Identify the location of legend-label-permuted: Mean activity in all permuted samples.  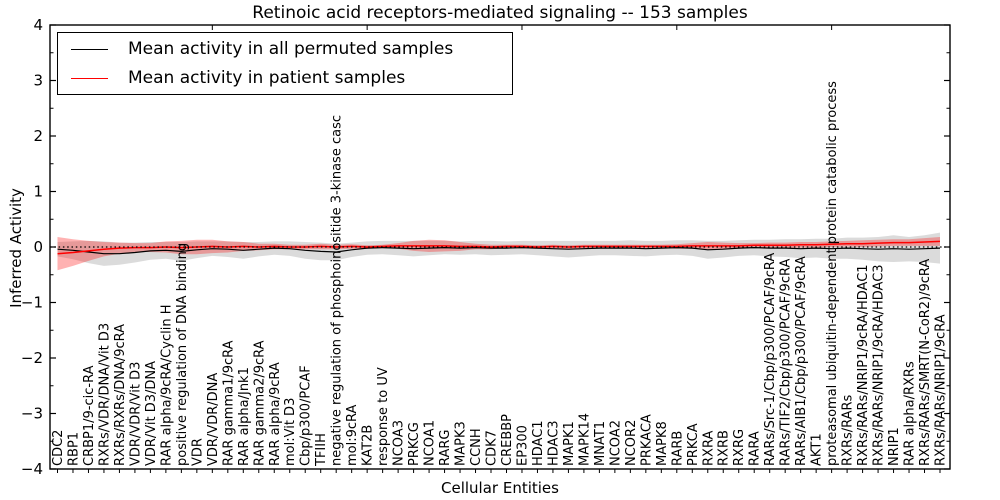
(291, 49).